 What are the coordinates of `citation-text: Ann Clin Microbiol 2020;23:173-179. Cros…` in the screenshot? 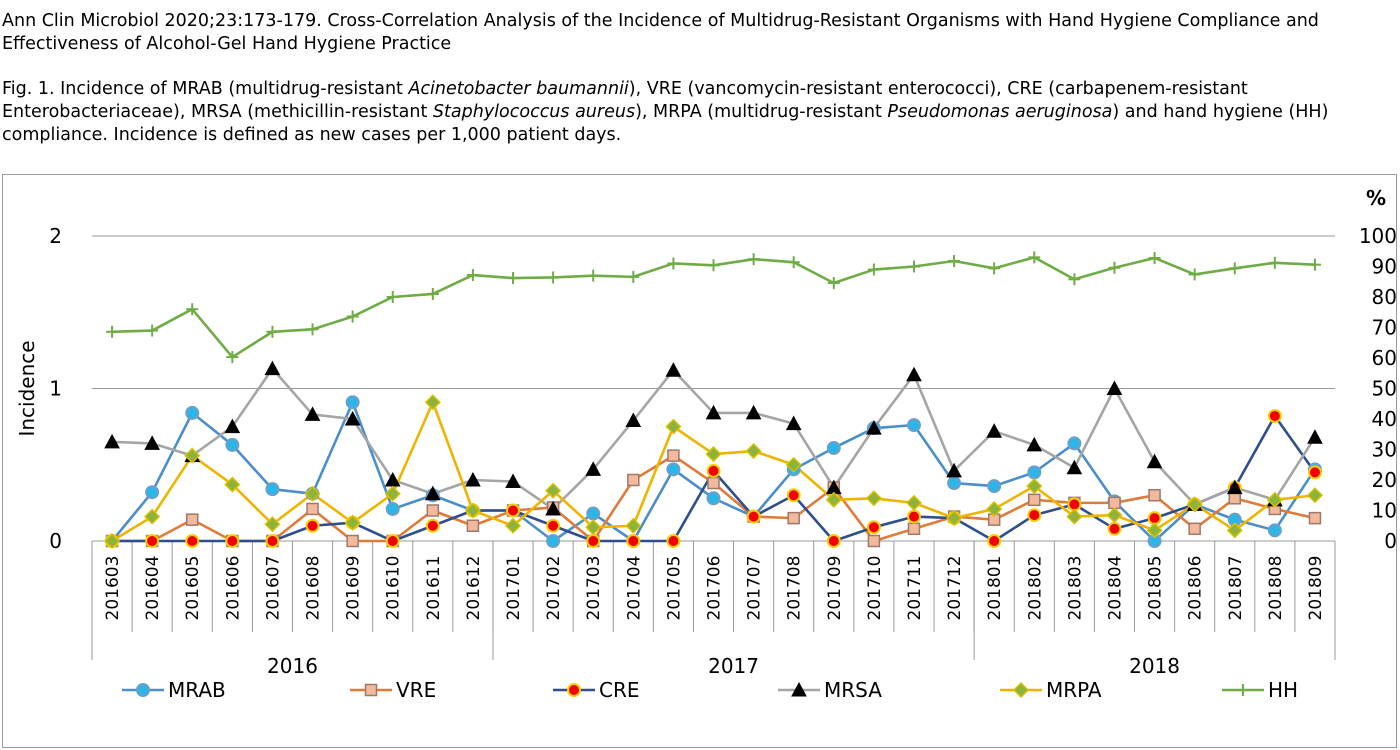 It's located at (660, 32).